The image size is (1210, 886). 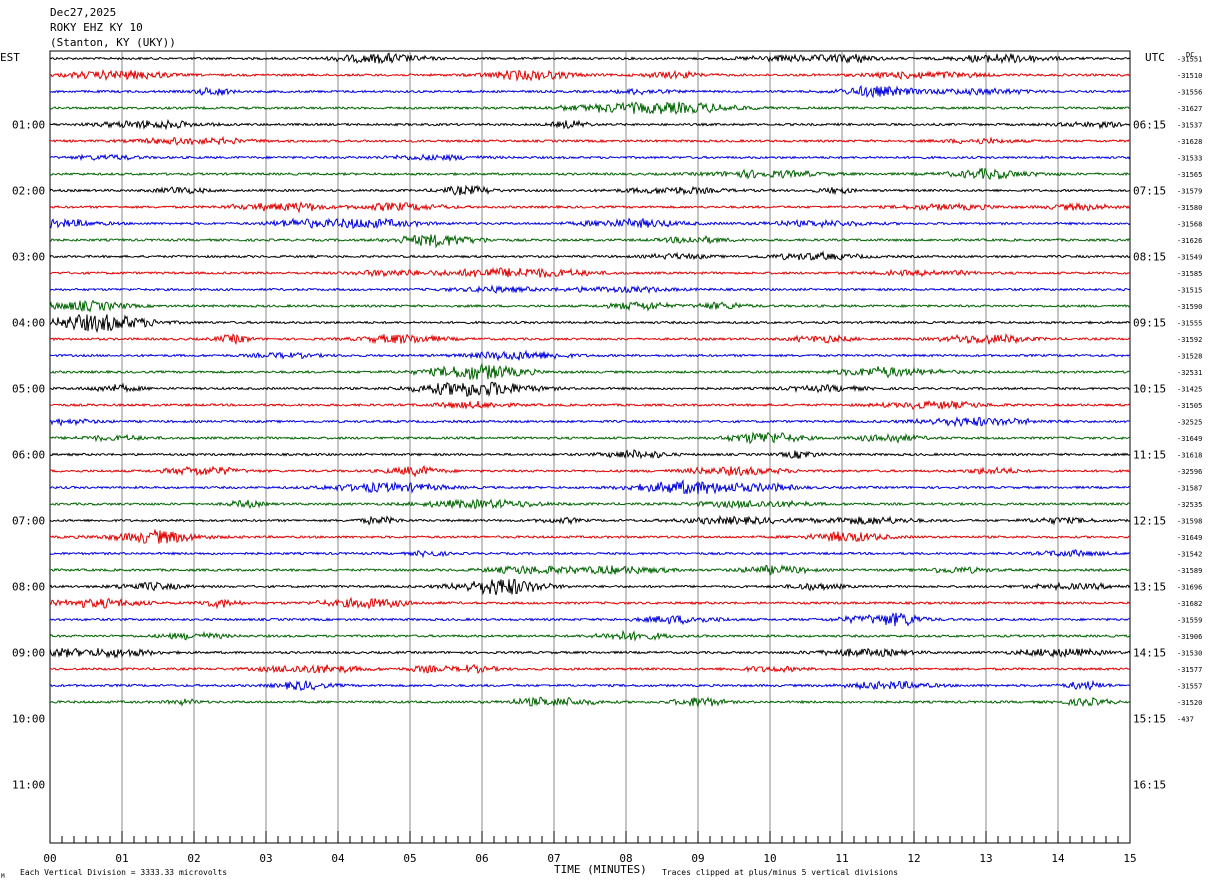 What do you see at coordinates (1189, 373) in the screenshot?
I see `dc-offset-label: -32531` at bounding box center [1189, 373].